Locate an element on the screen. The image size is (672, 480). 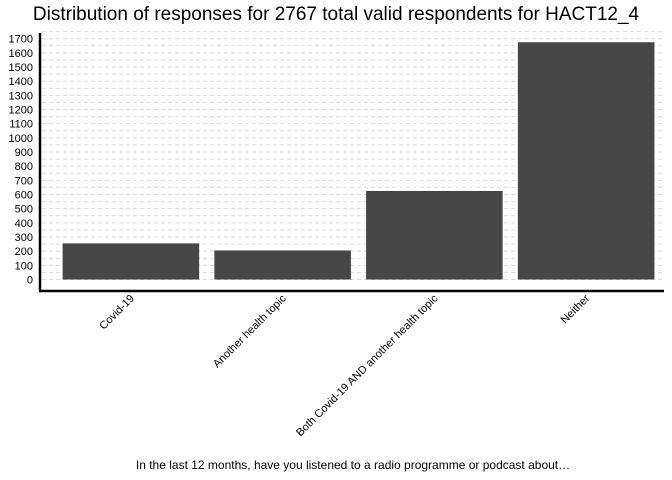
y-tick-label: 800 is located at coordinates (24, 167).